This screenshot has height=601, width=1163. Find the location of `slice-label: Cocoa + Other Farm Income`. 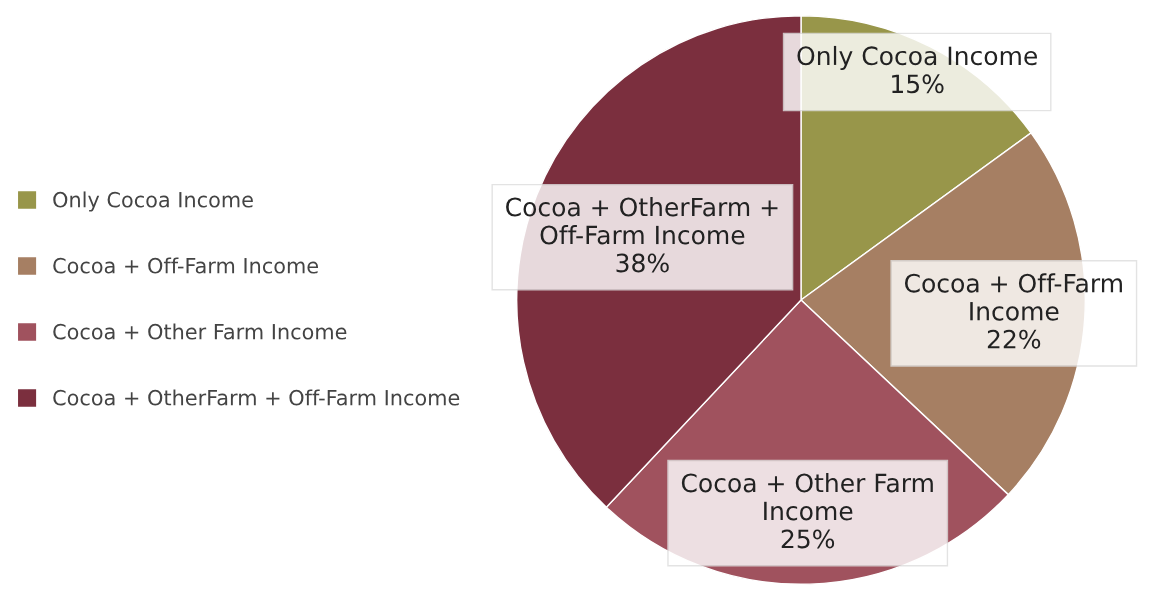

slice-label: Cocoa + Other Farm Income is located at coordinates (807, 497).